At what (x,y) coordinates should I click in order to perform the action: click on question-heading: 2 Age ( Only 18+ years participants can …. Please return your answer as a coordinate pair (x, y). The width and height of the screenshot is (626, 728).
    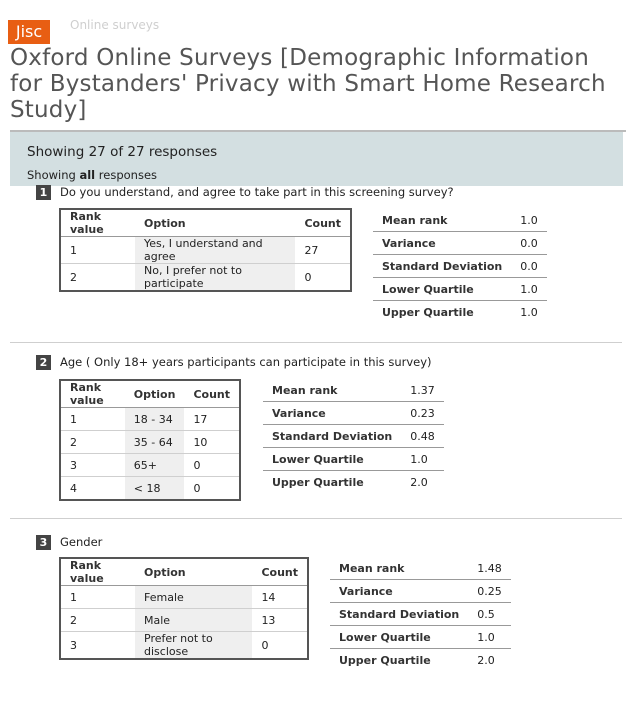
    Looking at the image, I should click on (234, 362).